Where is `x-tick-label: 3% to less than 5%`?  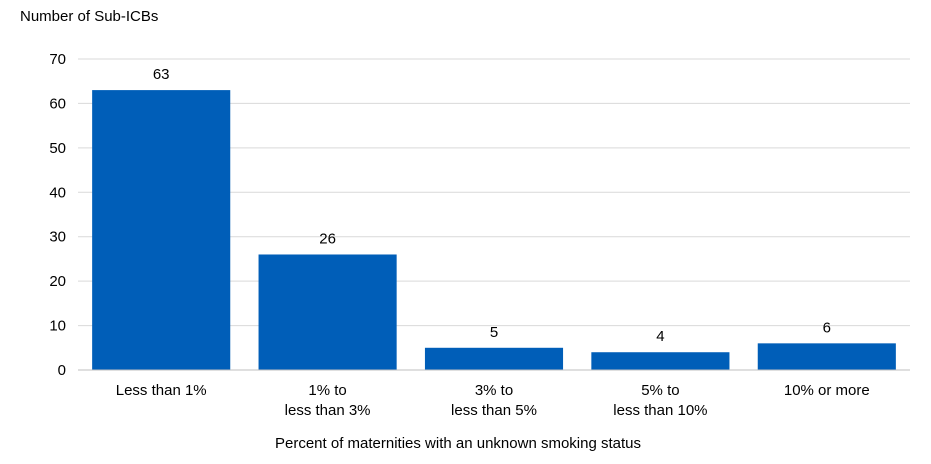 x-tick-label: 3% to less than 5% is located at coordinates (494, 400).